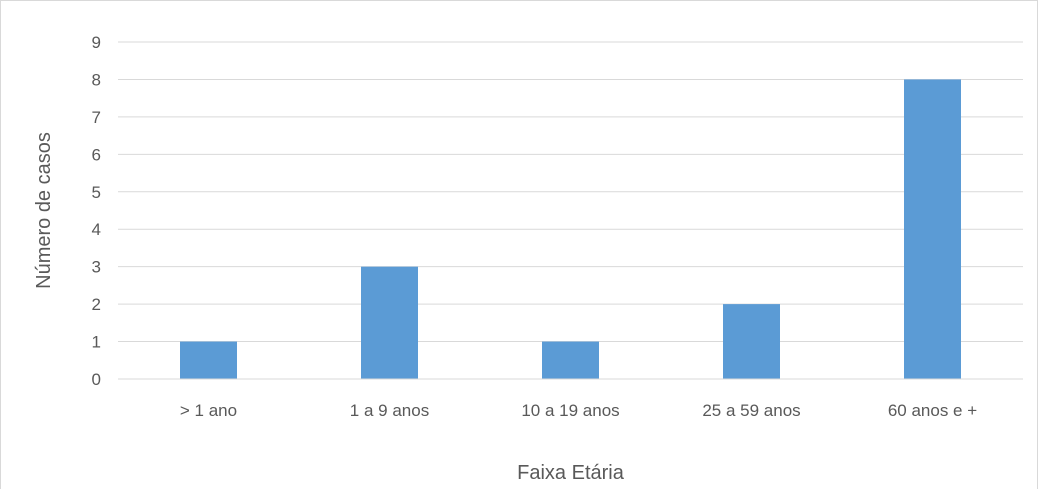 The height and width of the screenshot is (490, 1038). Describe the element at coordinates (96, 79) in the screenshot. I see `y-tick-label: 8` at that location.